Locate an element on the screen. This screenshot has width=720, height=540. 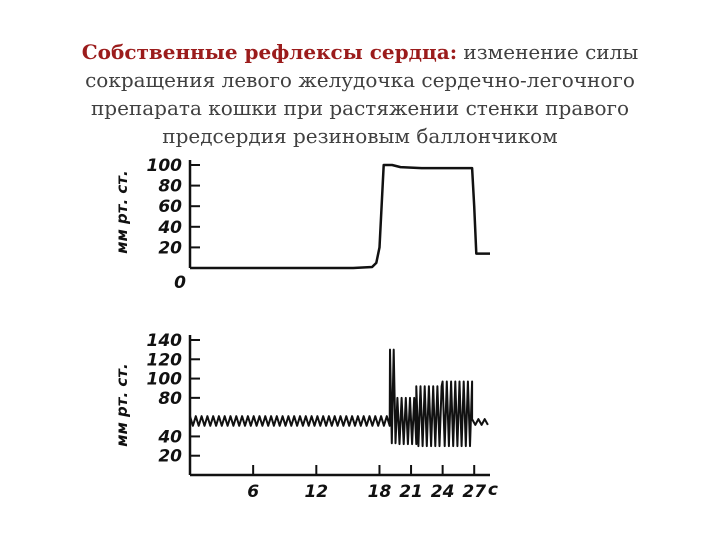
top-y-tick-label: 80 is located at coordinates (170, 187).